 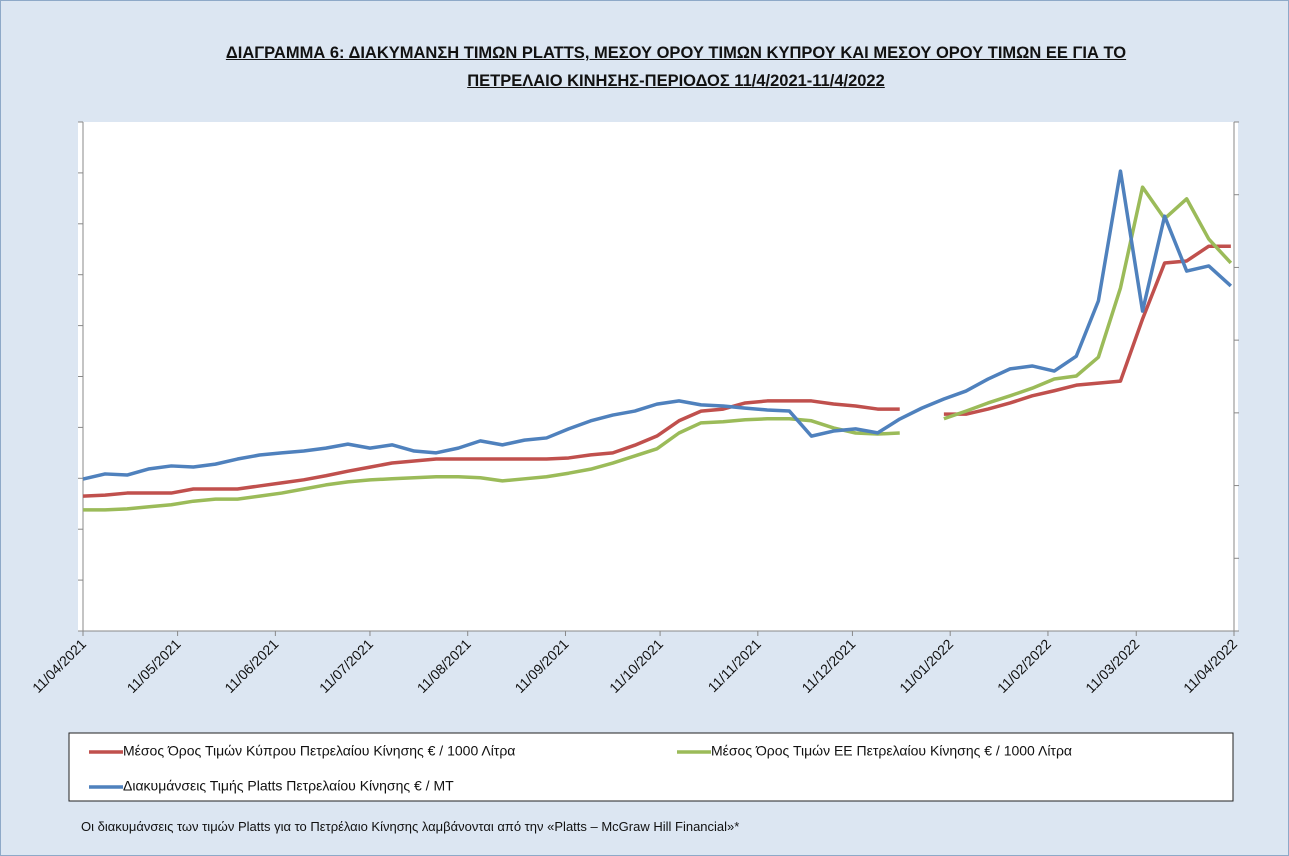 I want to click on x-tick-label: 11/10/2021, so click(x=636, y=666).